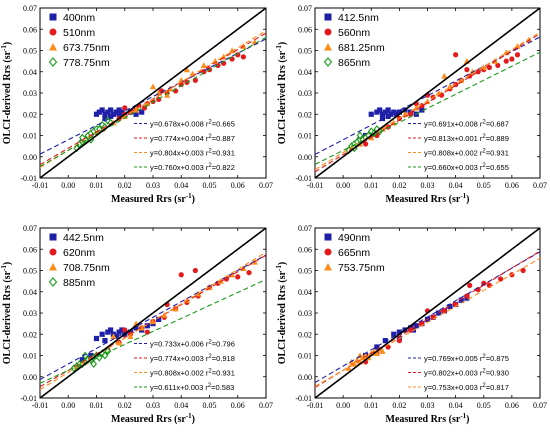  What do you see at coordinates (466, 153) in the screenshot?
I see `equation-label: y=0.808x+0.002 r2=0.931` at bounding box center [466, 153].